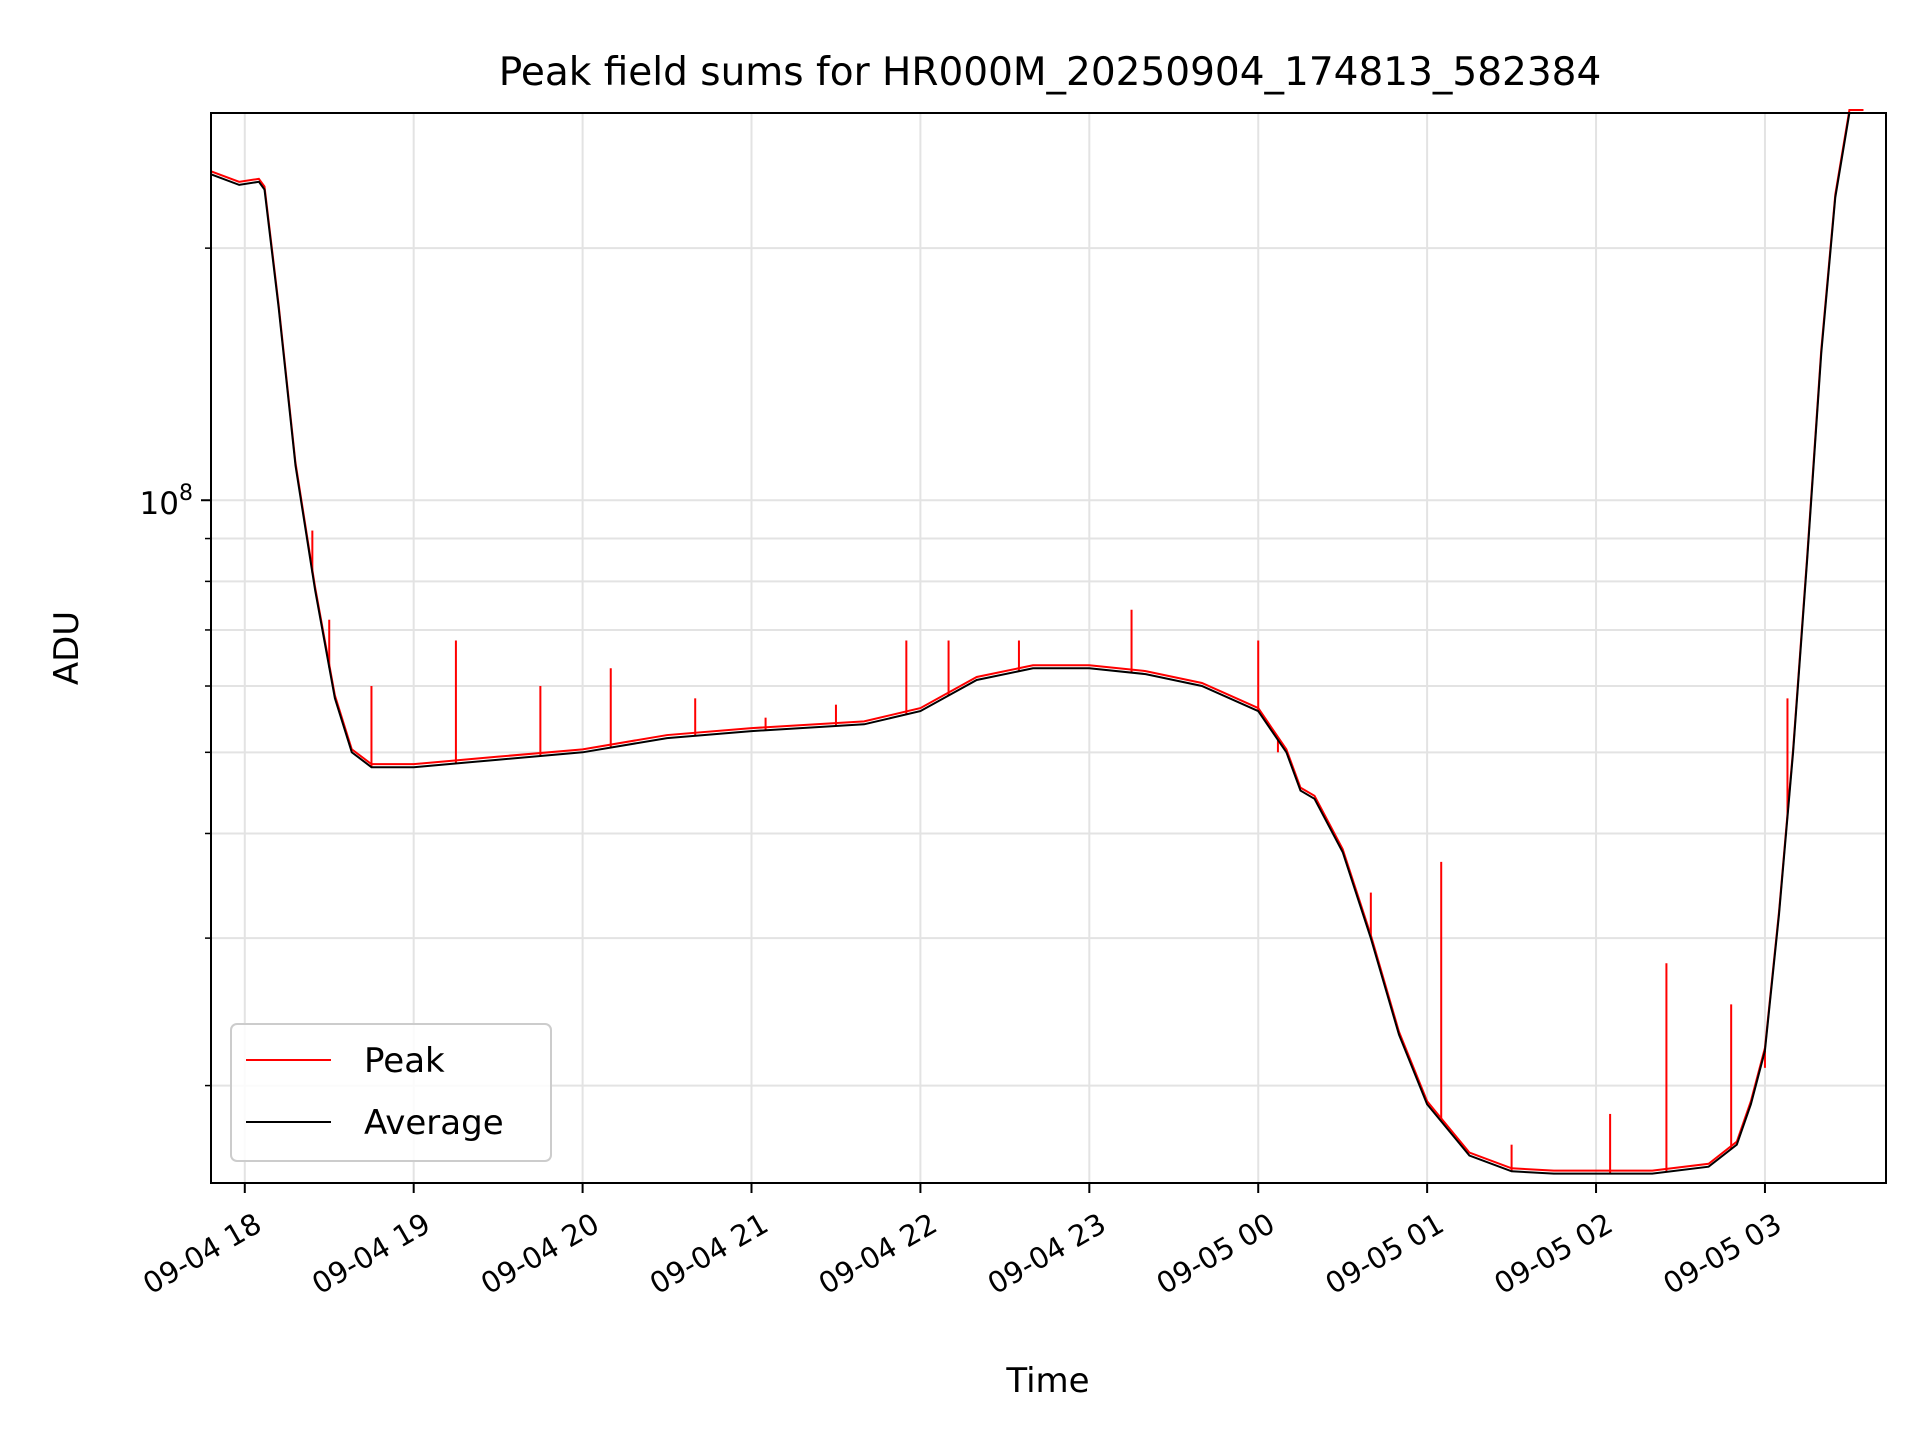 The width and height of the screenshot is (1920, 1444). I want to click on y-tick-label: 108, so click(166, 501).